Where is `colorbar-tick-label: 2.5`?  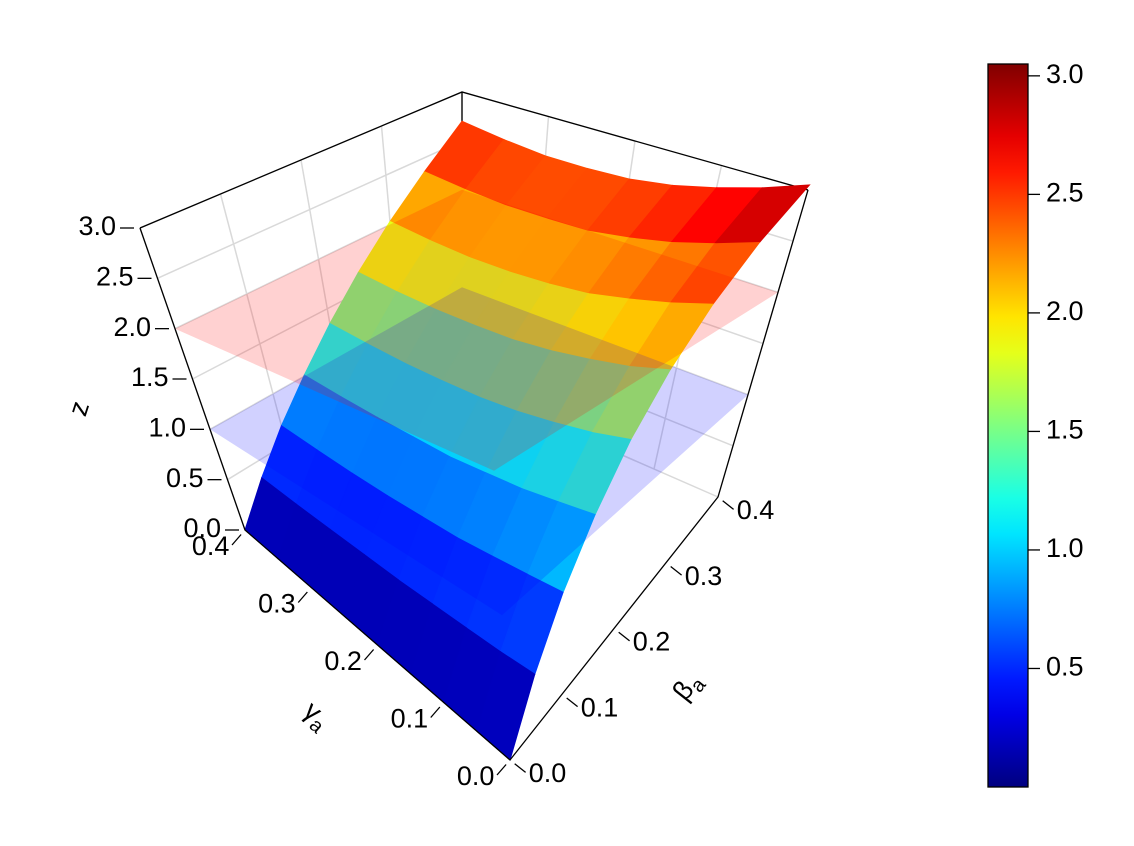 colorbar-tick-label: 2.5 is located at coordinates (1065, 193).